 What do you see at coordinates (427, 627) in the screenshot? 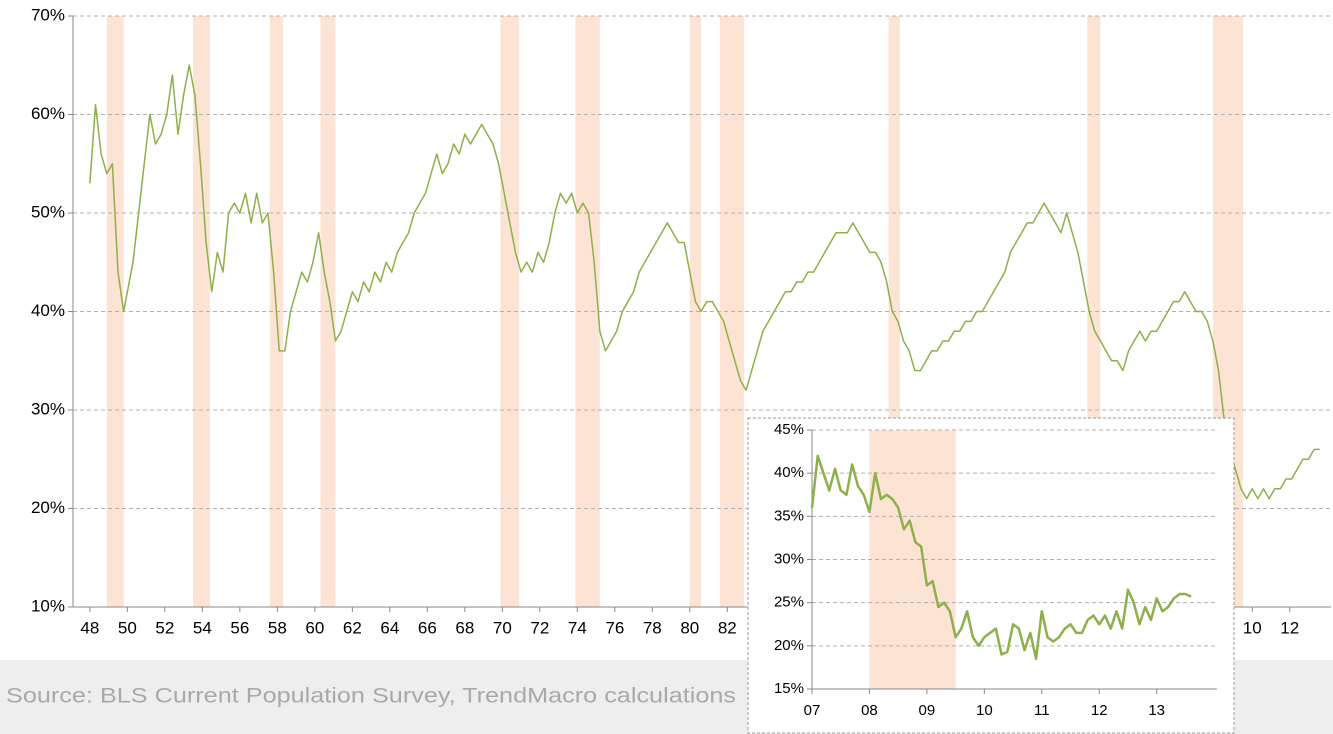
I see `x-tick-label: 66` at bounding box center [427, 627].